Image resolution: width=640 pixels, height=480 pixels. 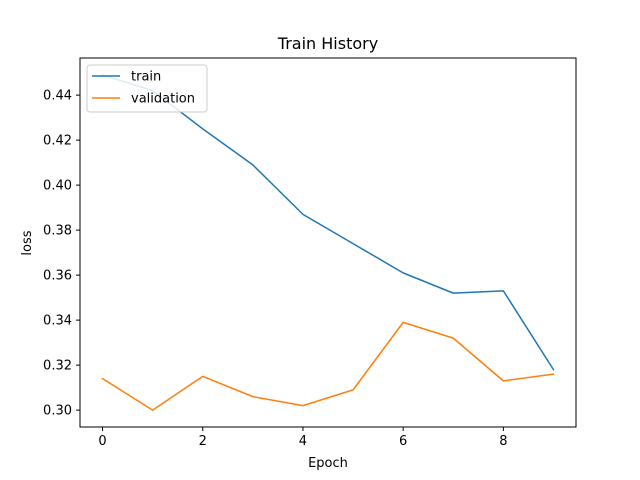 What do you see at coordinates (27, 242) in the screenshot?
I see `y-axis-label: loss` at bounding box center [27, 242].